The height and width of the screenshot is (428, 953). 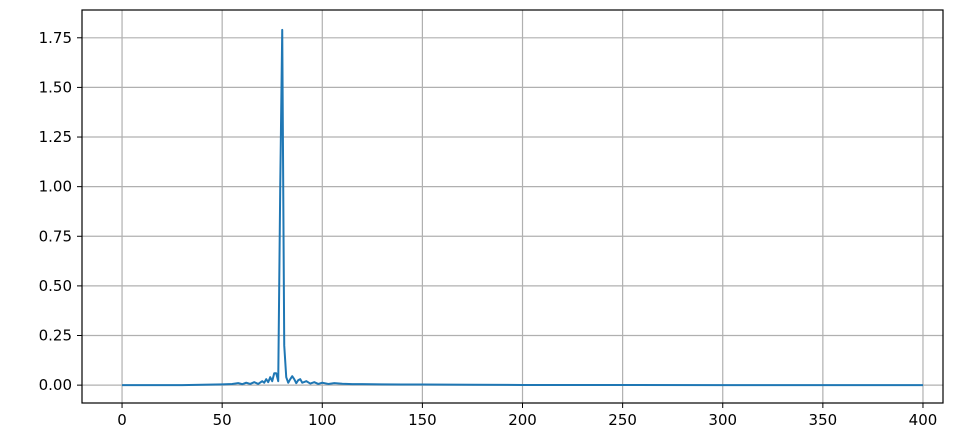 What do you see at coordinates (122, 419) in the screenshot?
I see `x-tick-label: 0` at bounding box center [122, 419].